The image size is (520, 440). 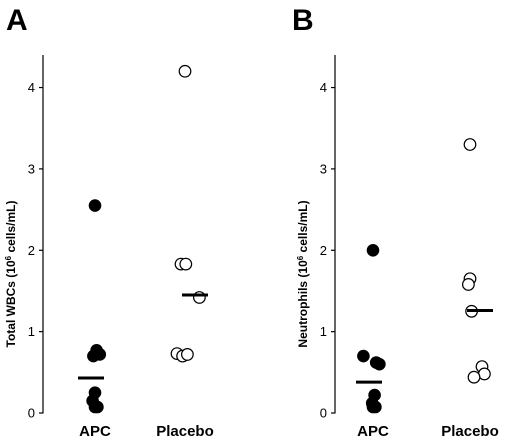 I want to click on y-axis-title: Total WBCs (106 cells/mL), so click(x=11, y=274).